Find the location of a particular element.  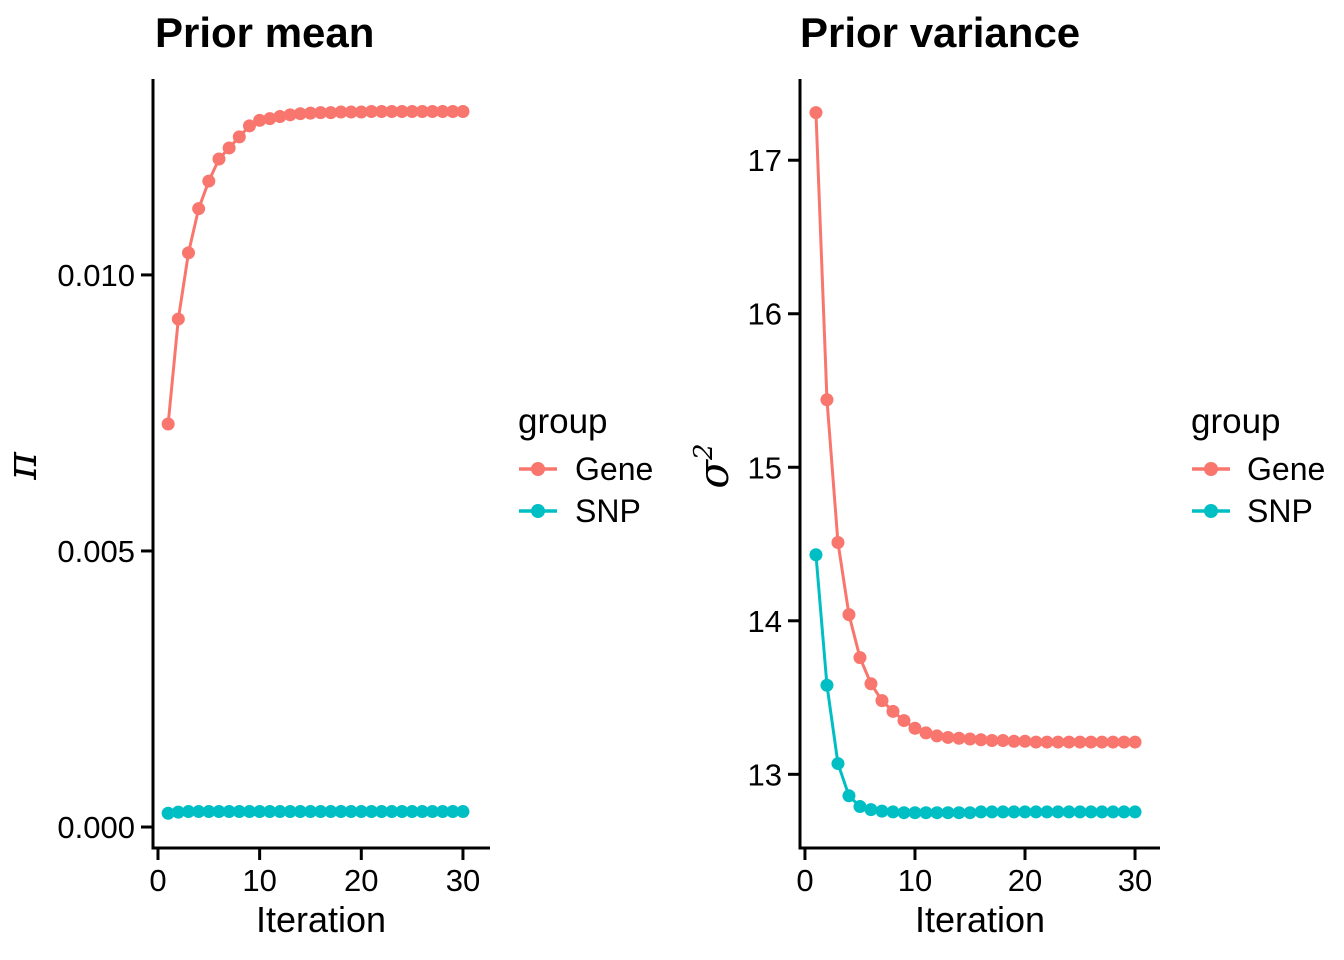

chart-title: Prior variance is located at coordinates (940, 32).